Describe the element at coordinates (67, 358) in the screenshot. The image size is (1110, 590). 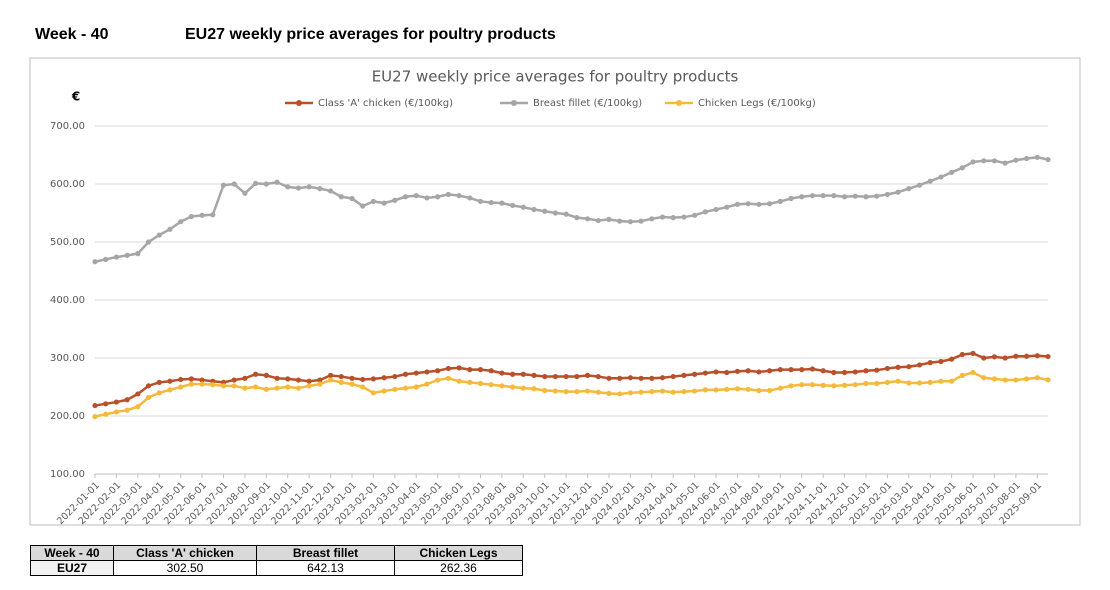
I see `y-tick-label: 300.00` at that location.